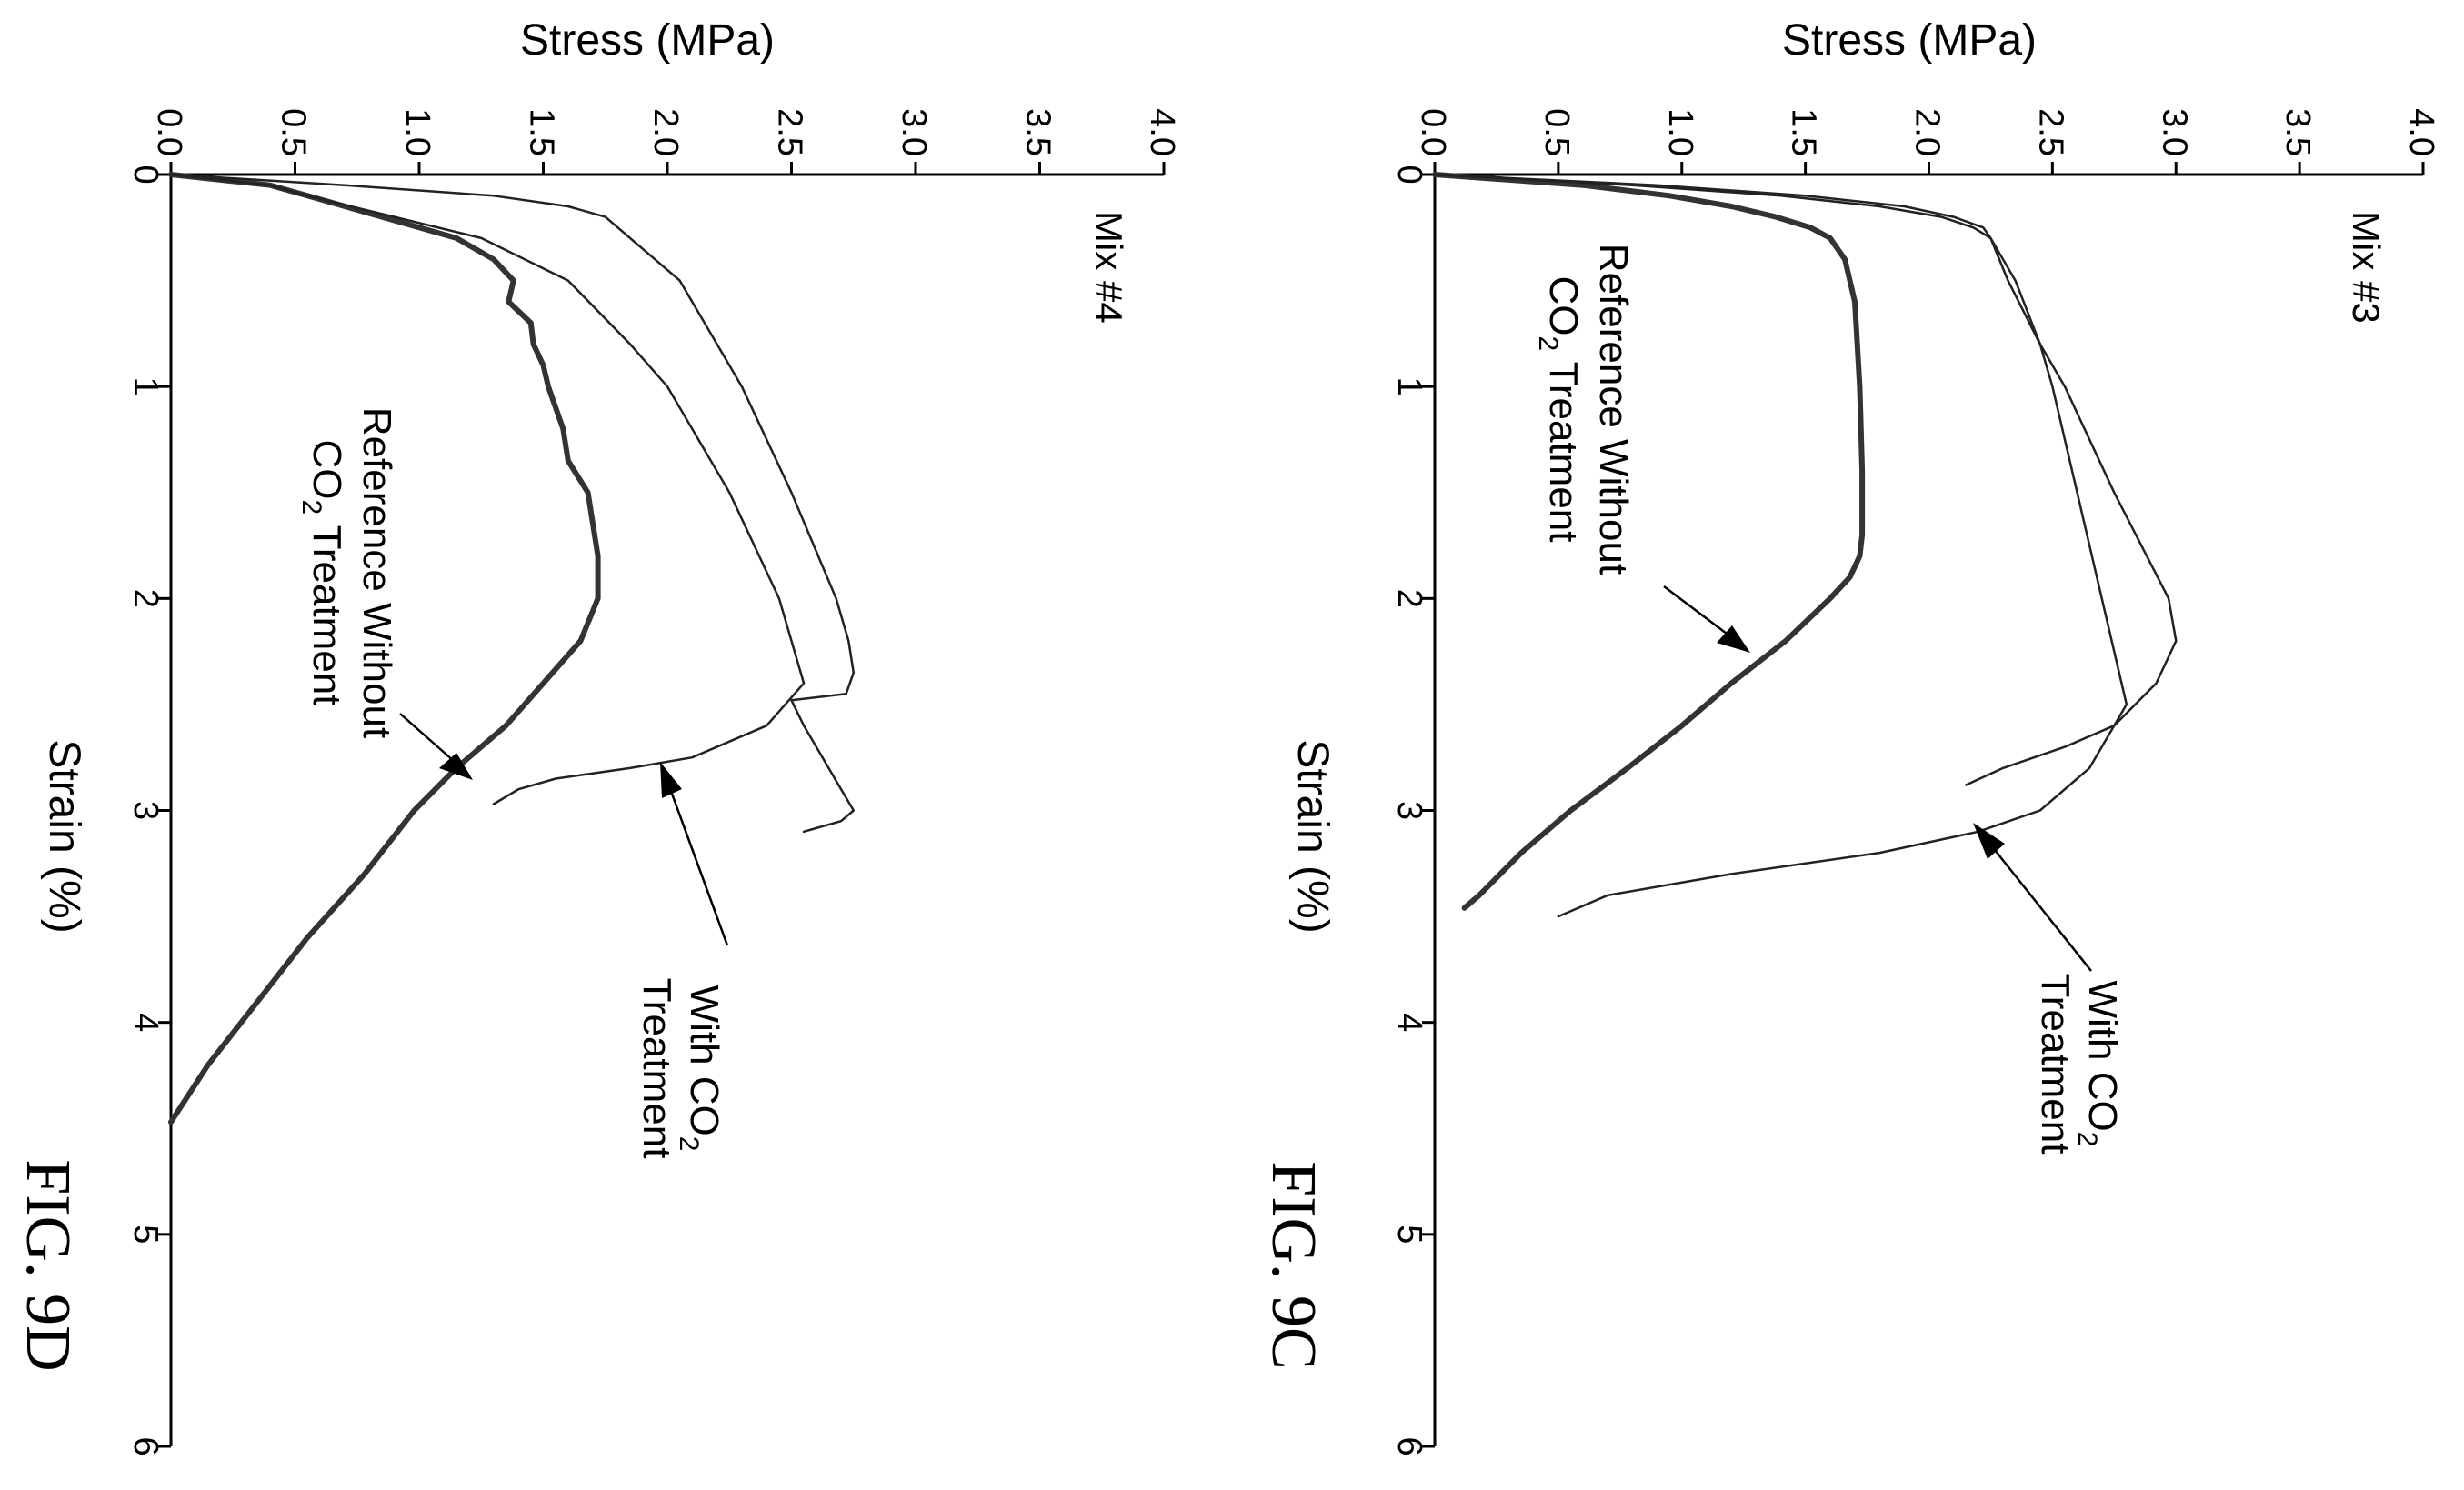  I want to click on figure-caption: FIG. 9D, so click(48, 1265).